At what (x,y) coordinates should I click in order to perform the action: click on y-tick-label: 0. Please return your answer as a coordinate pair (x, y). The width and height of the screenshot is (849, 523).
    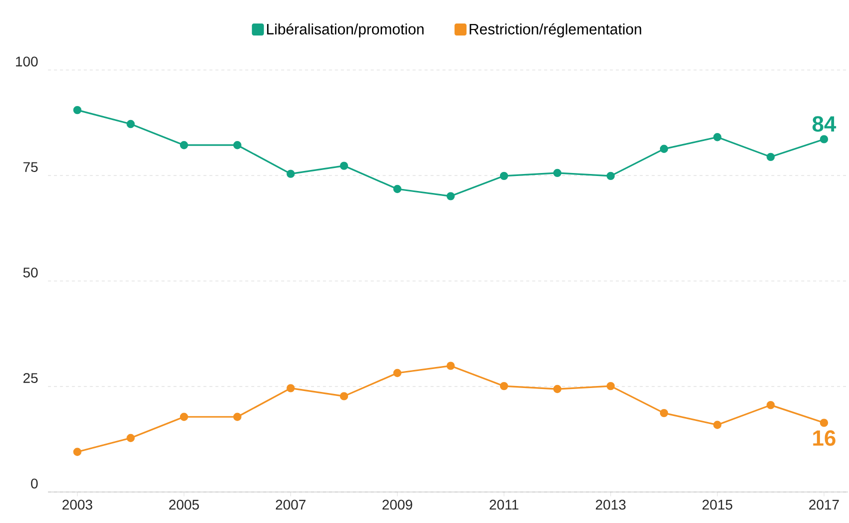
    Looking at the image, I should click on (34, 483).